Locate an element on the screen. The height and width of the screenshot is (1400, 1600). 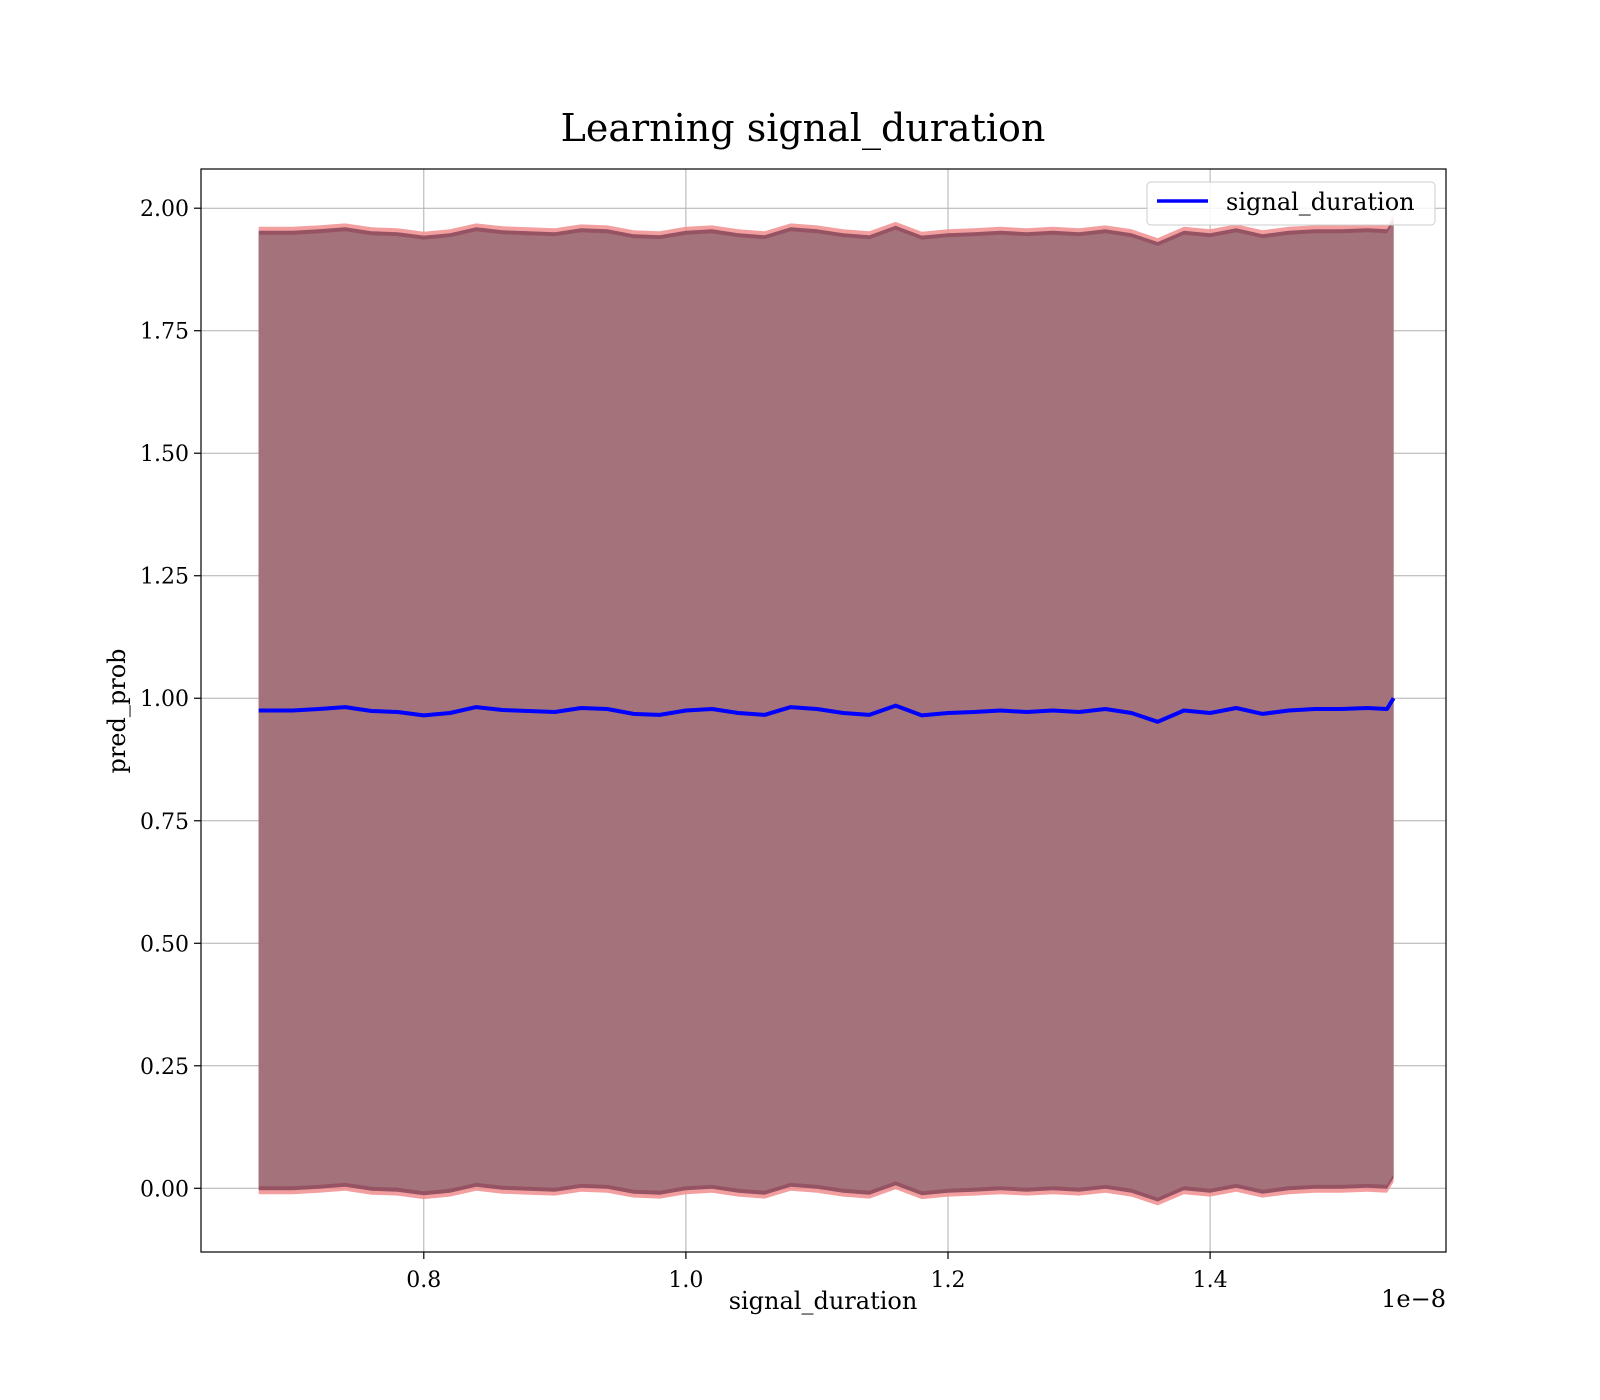
y-tick-label: 2.00 is located at coordinates (164, 209).